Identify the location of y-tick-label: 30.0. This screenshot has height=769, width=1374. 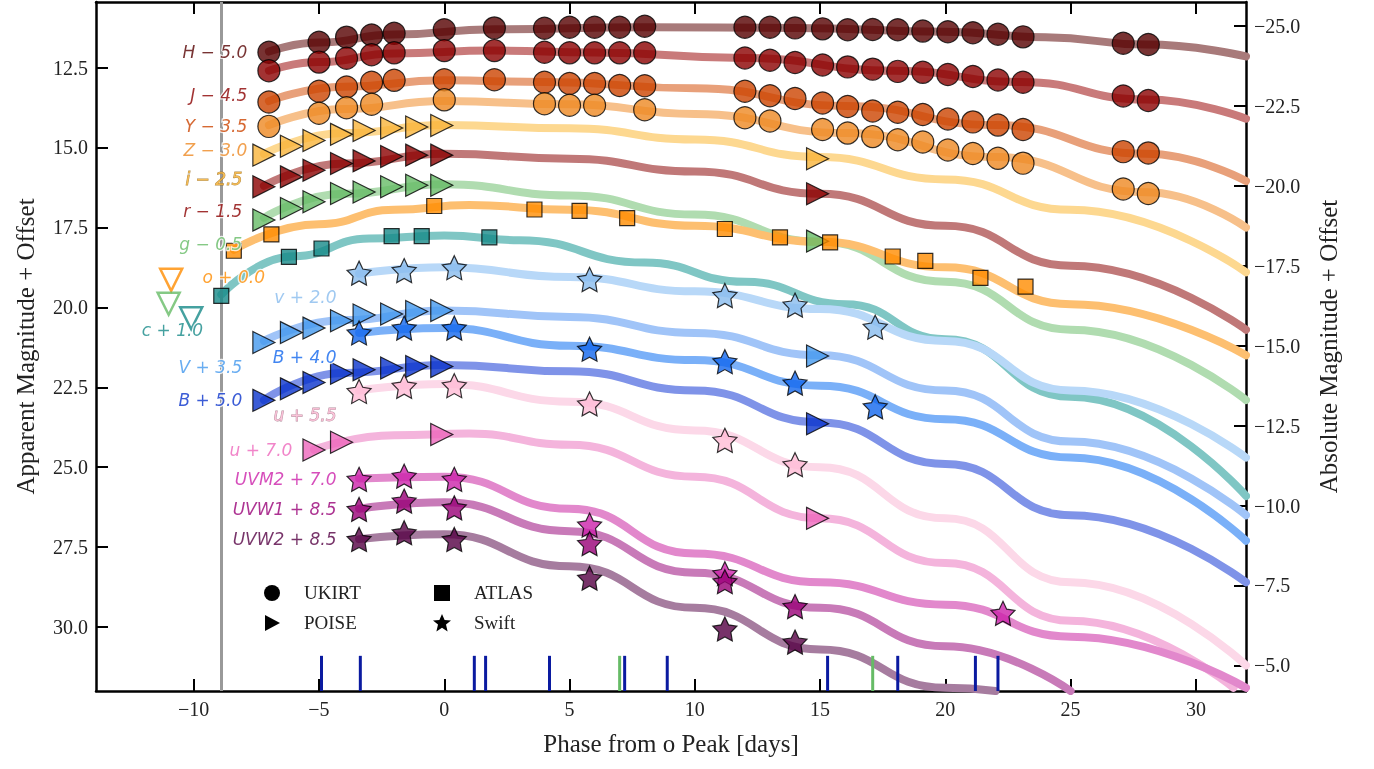
(70, 627).